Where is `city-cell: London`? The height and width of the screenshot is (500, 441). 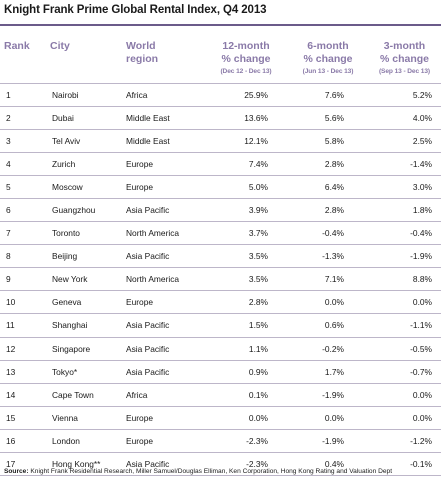 city-cell: London is located at coordinates (88, 440).